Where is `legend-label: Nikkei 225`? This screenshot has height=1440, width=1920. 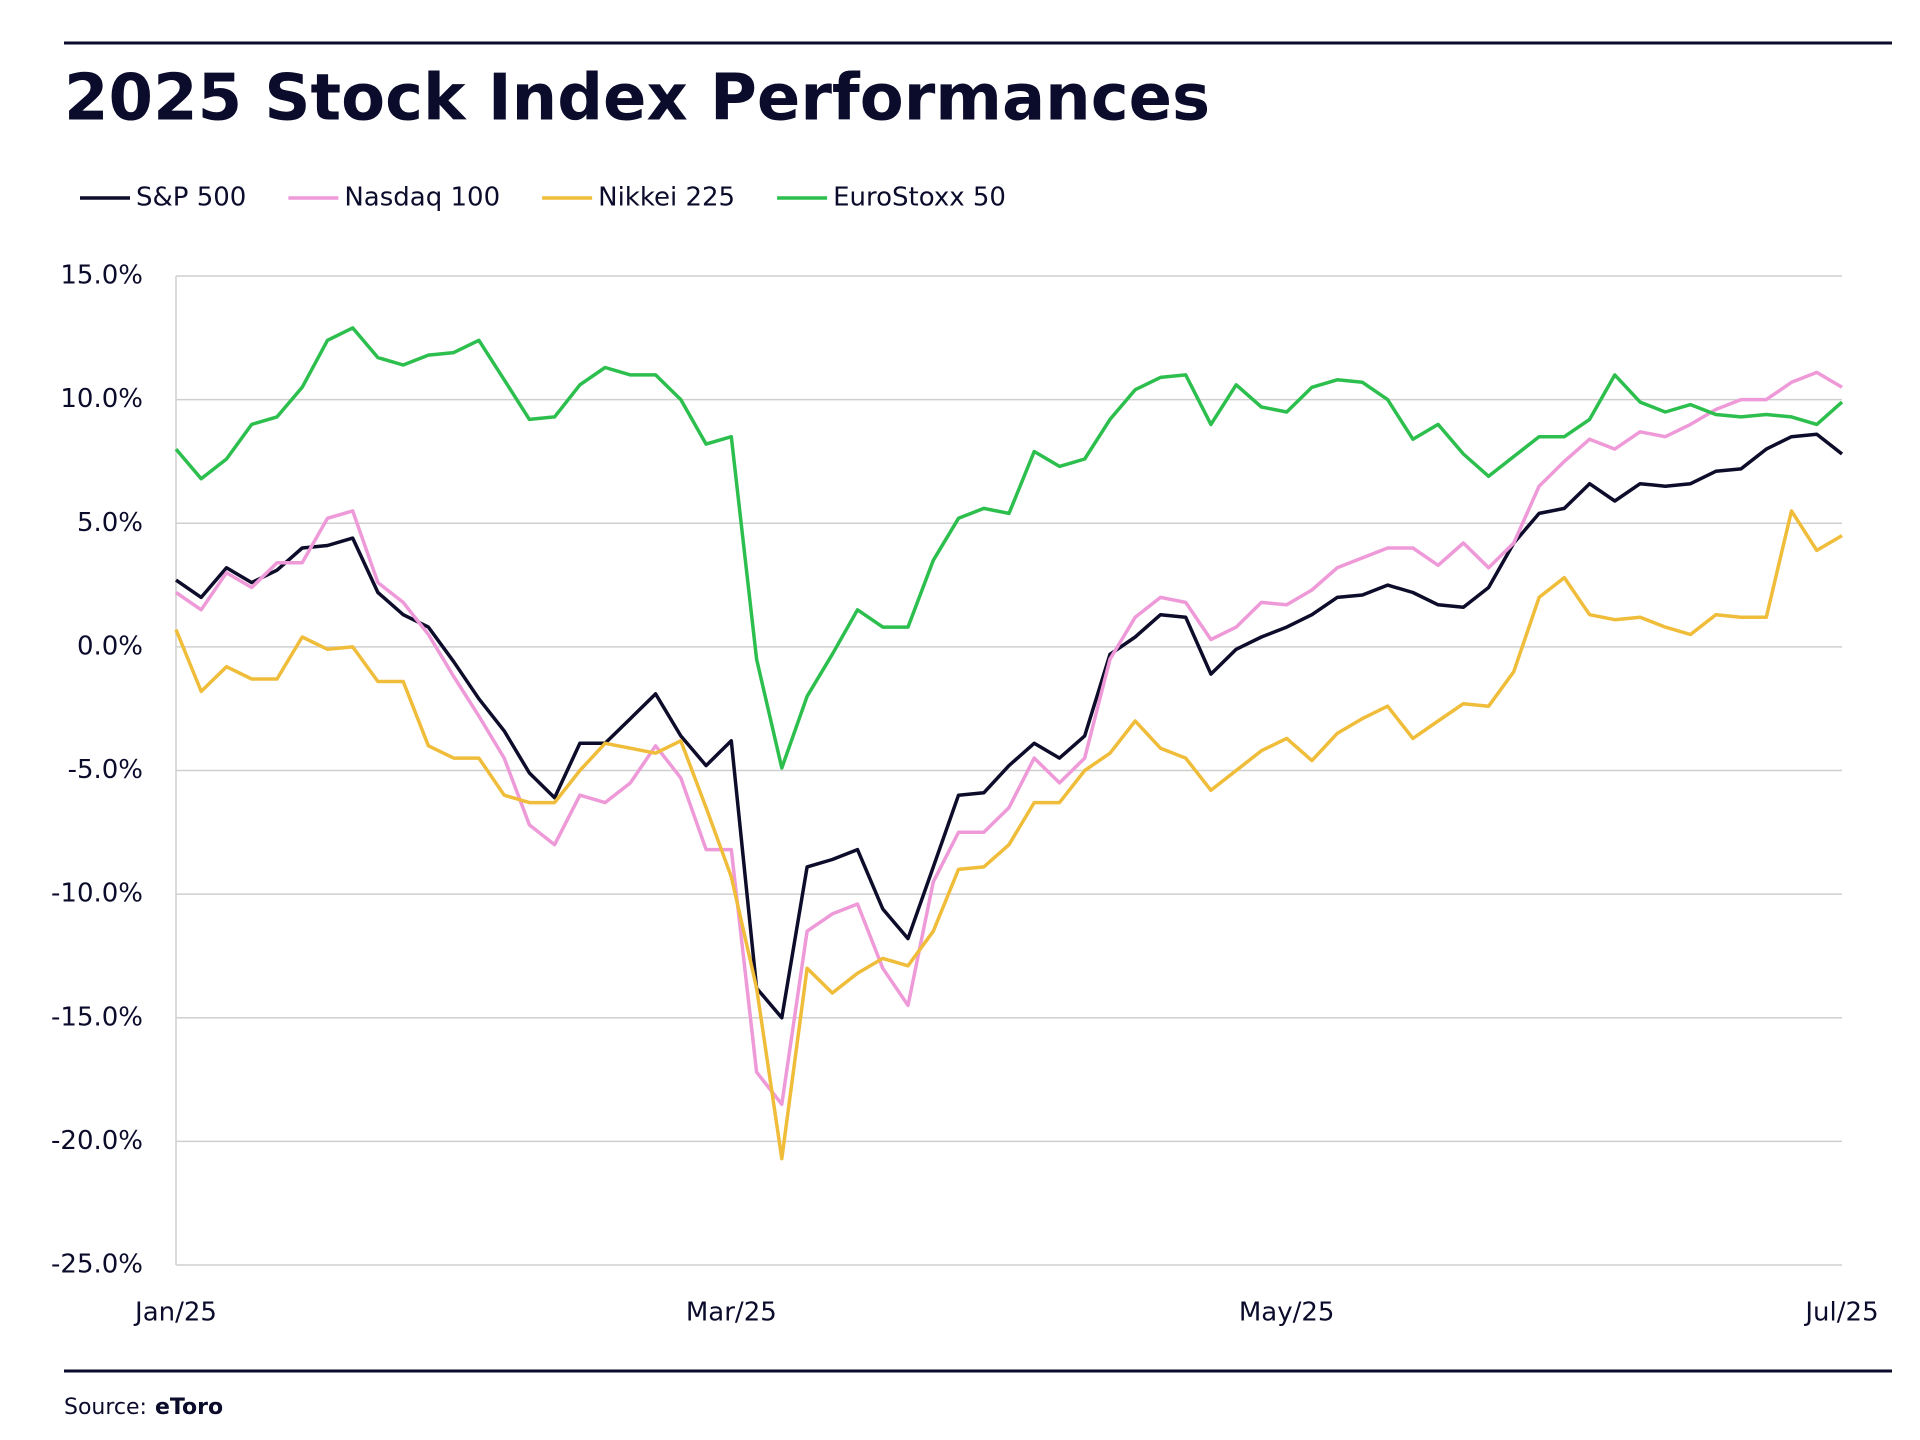
legend-label: Nikkei 225 is located at coordinates (666, 198).